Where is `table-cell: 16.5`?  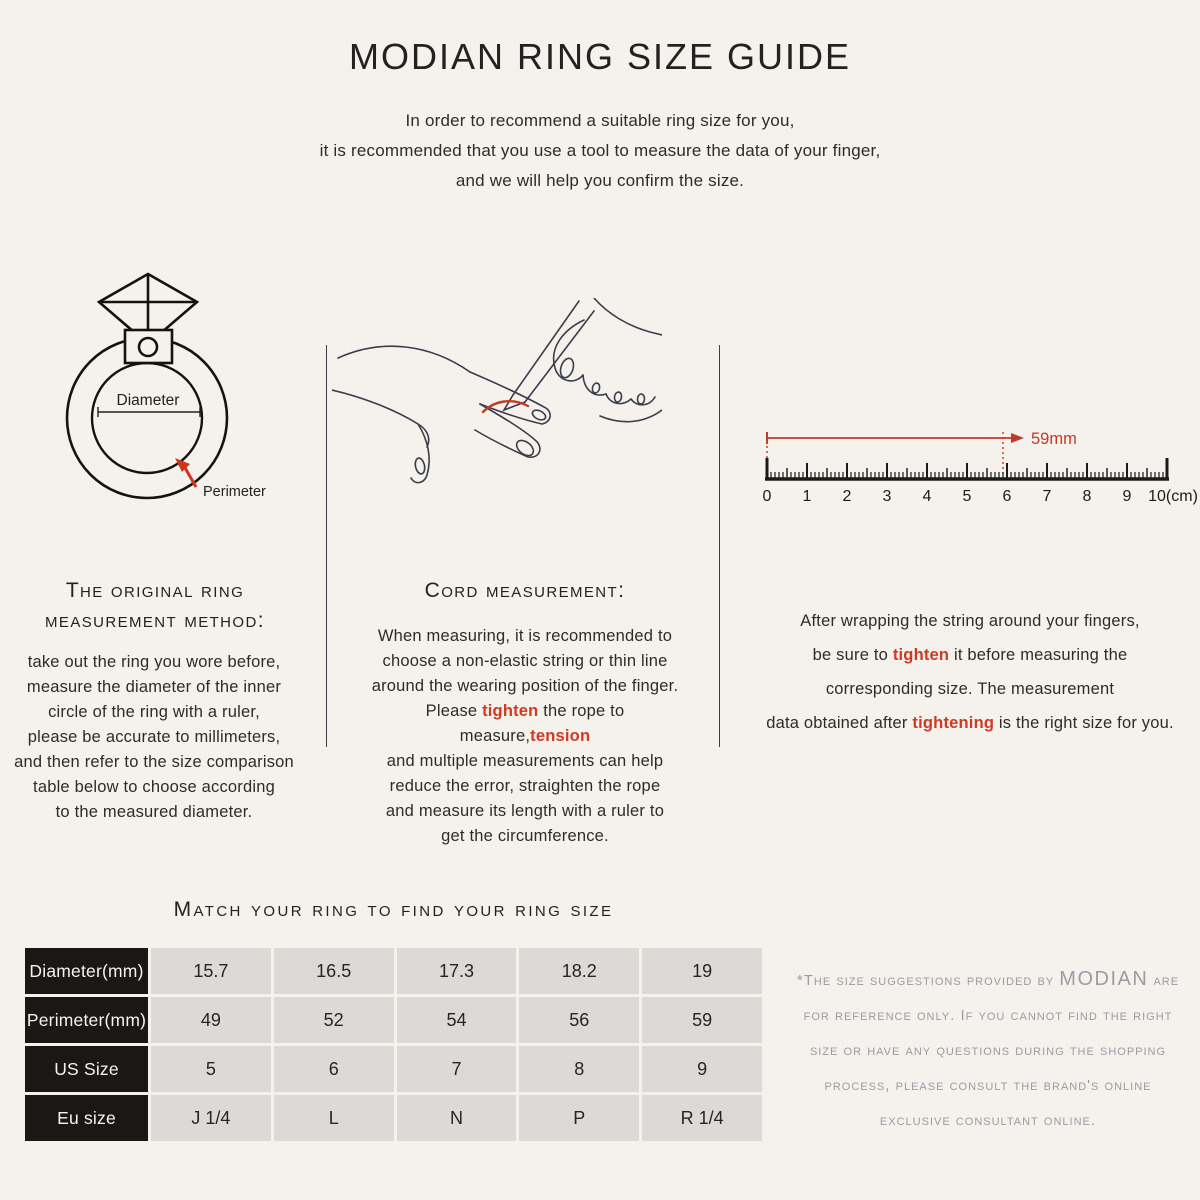
table-cell: 16.5 is located at coordinates (333, 971).